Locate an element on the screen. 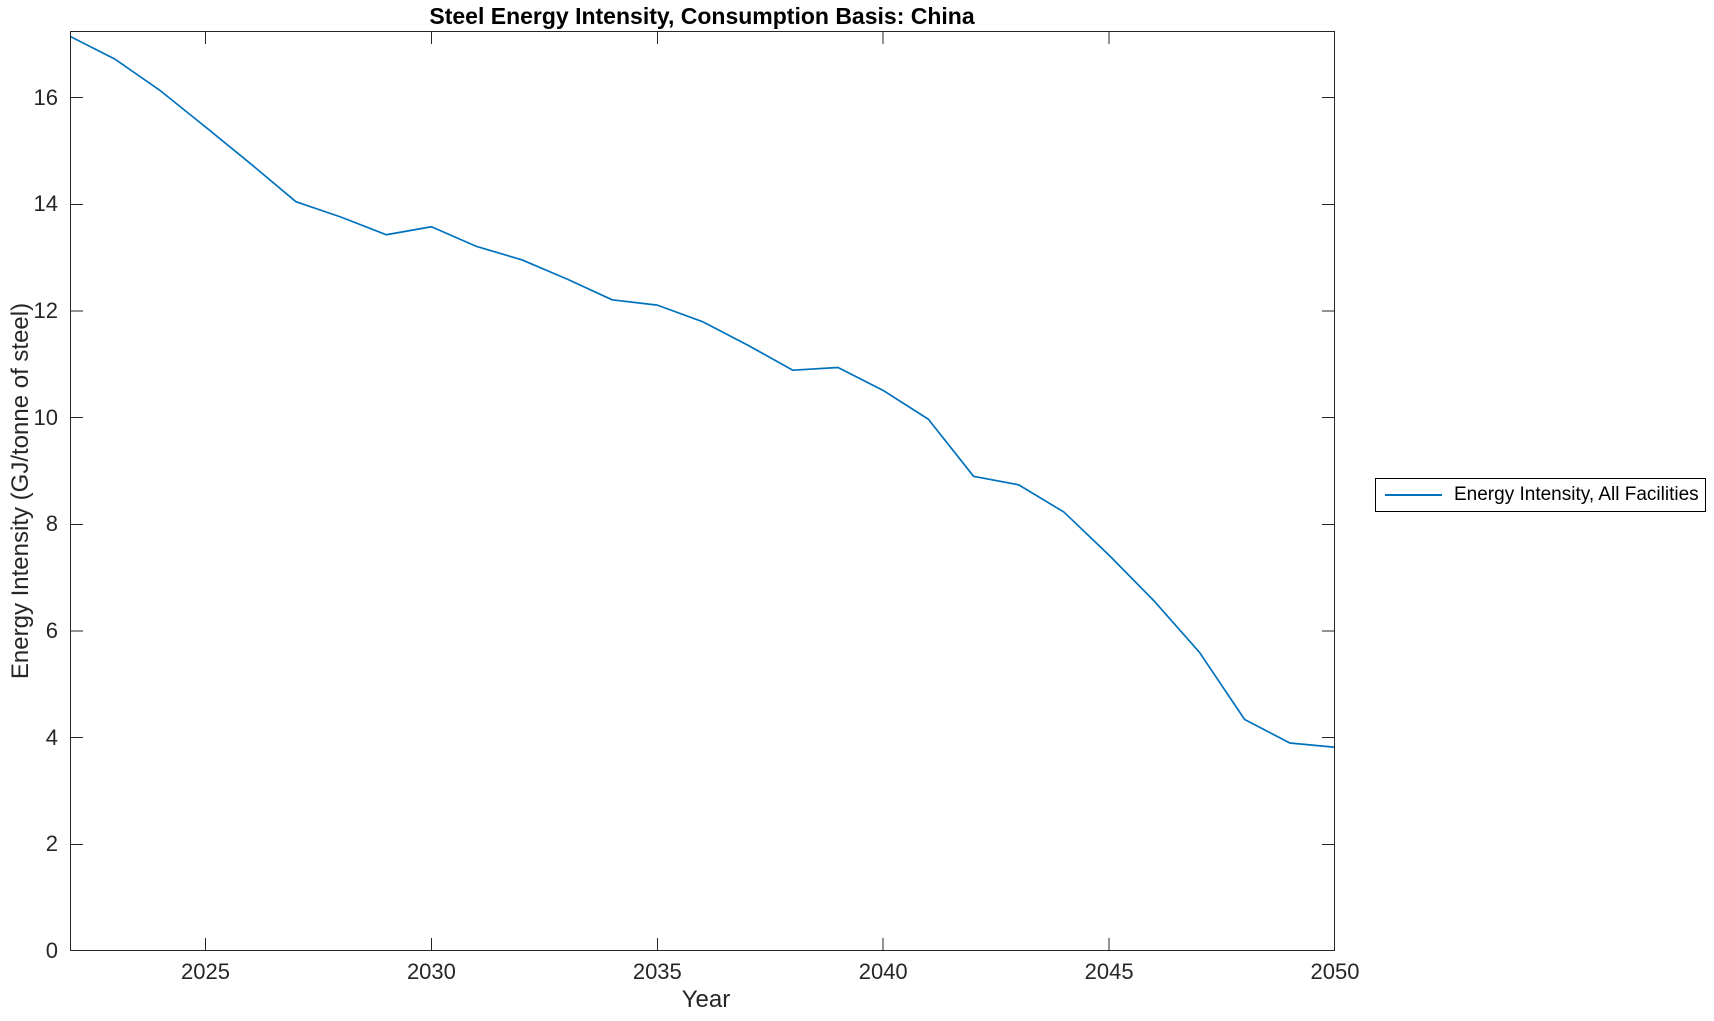 Image resolution: width=1714 pixels, height=1021 pixels. legend-entry-label: Energy Intensity, All Facilities is located at coordinates (1576, 494).